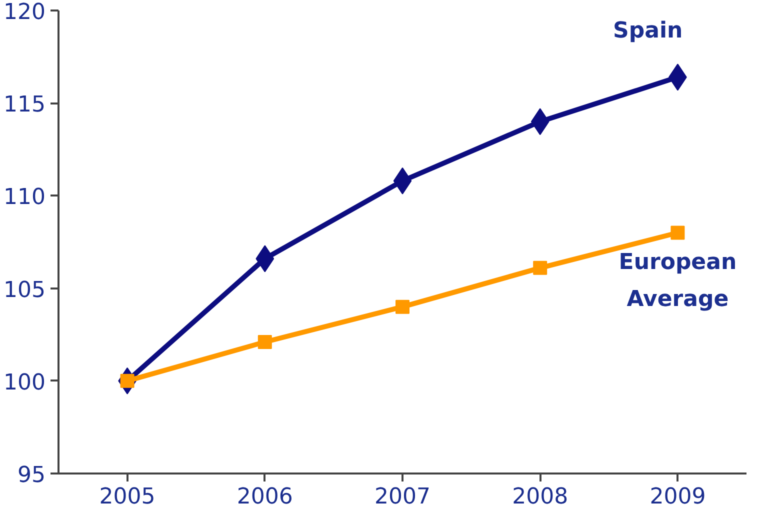 Image resolution: width=776 pixels, height=506 pixels. Describe the element at coordinates (25, 105) in the screenshot. I see `y-tick-label: 115` at that location.